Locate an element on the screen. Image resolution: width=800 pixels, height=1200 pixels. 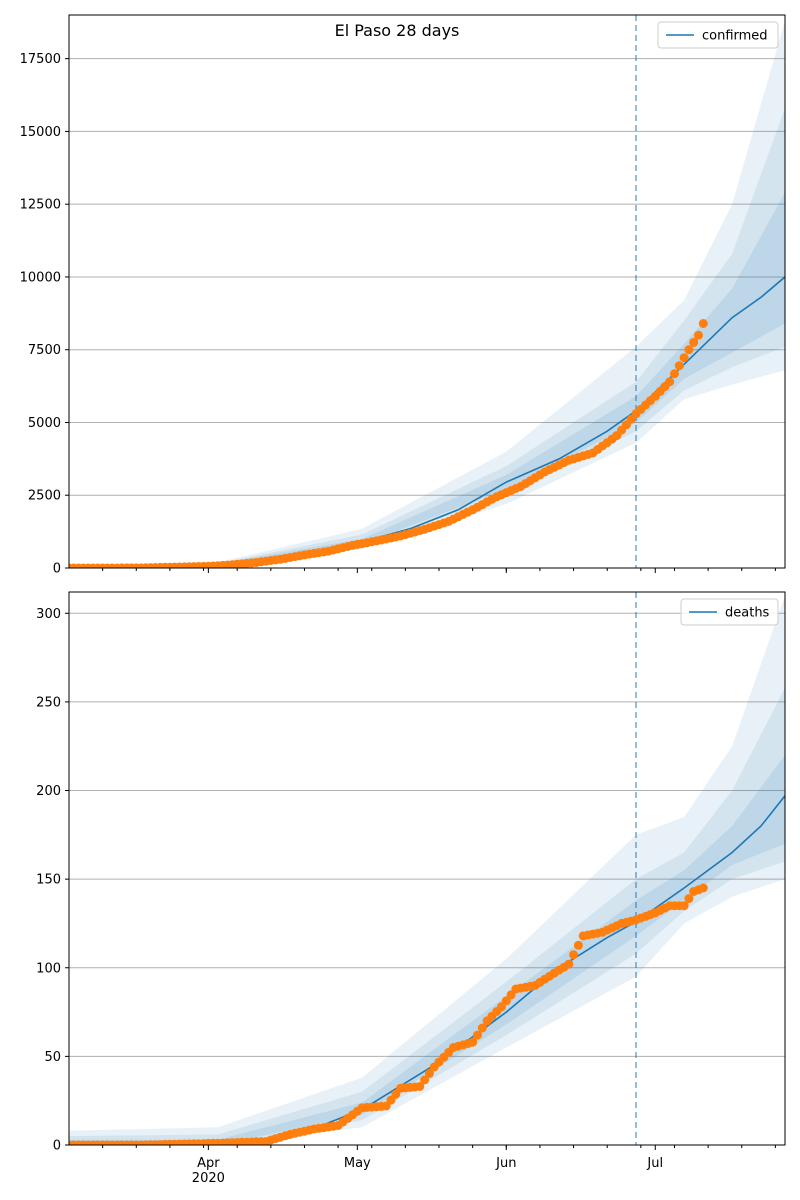
y-tick-label: 5000 is located at coordinates (44, 423).